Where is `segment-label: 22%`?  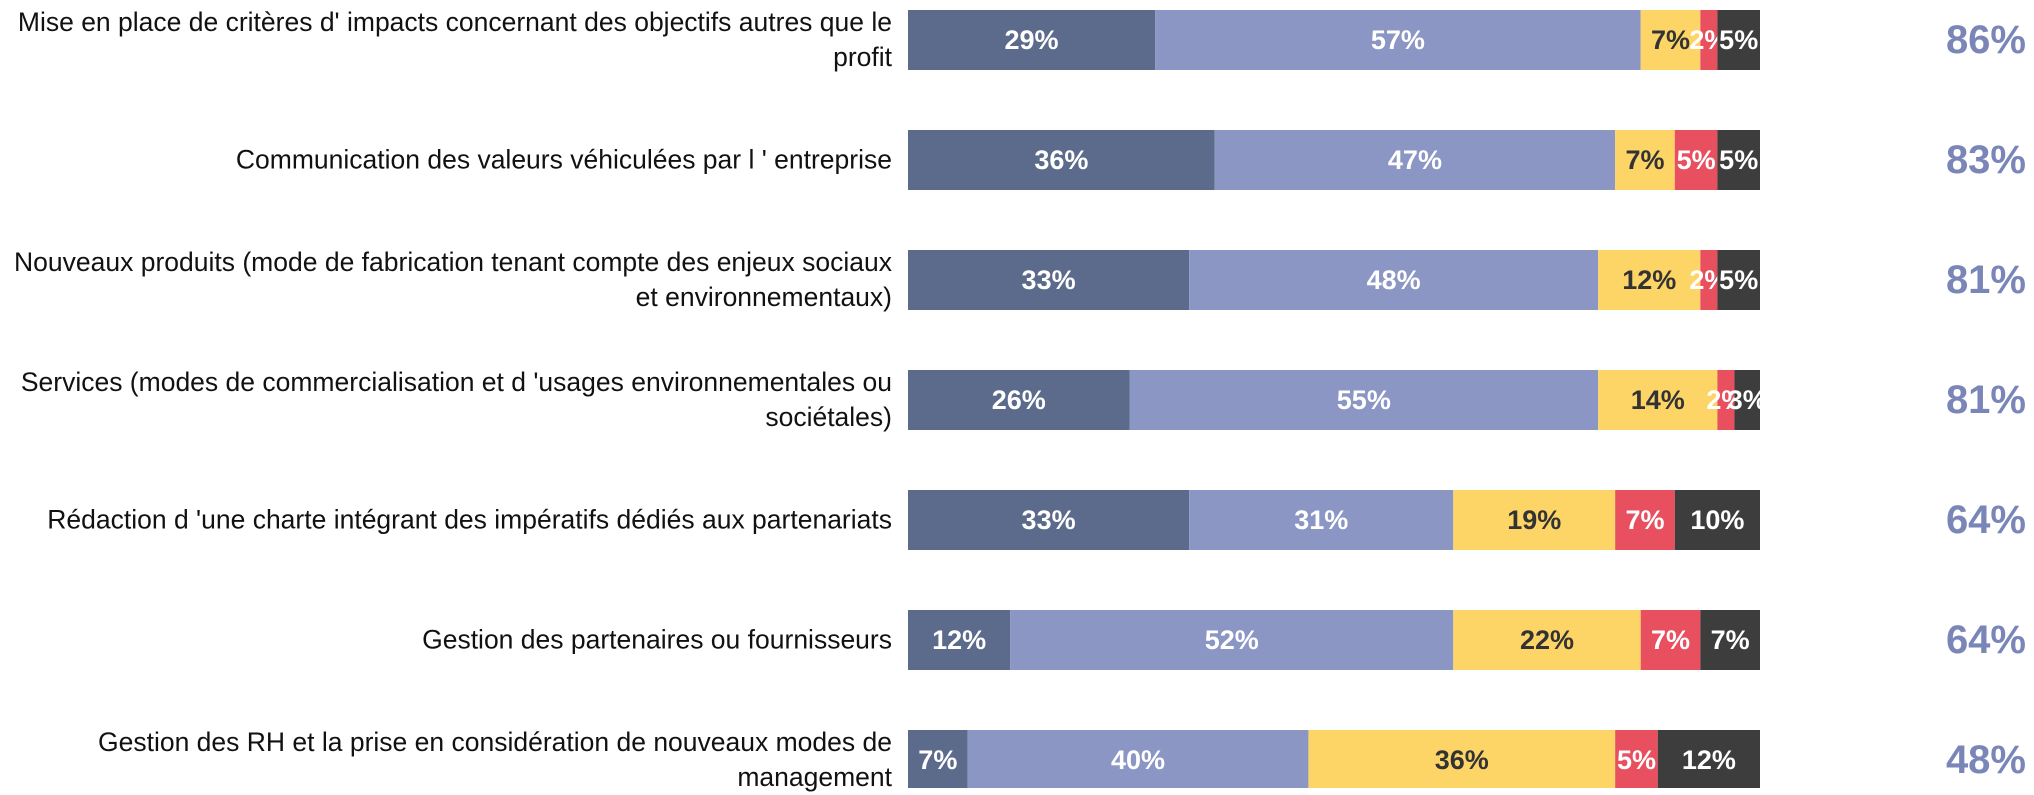
segment-label: 22% is located at coordinates (1547, 640).